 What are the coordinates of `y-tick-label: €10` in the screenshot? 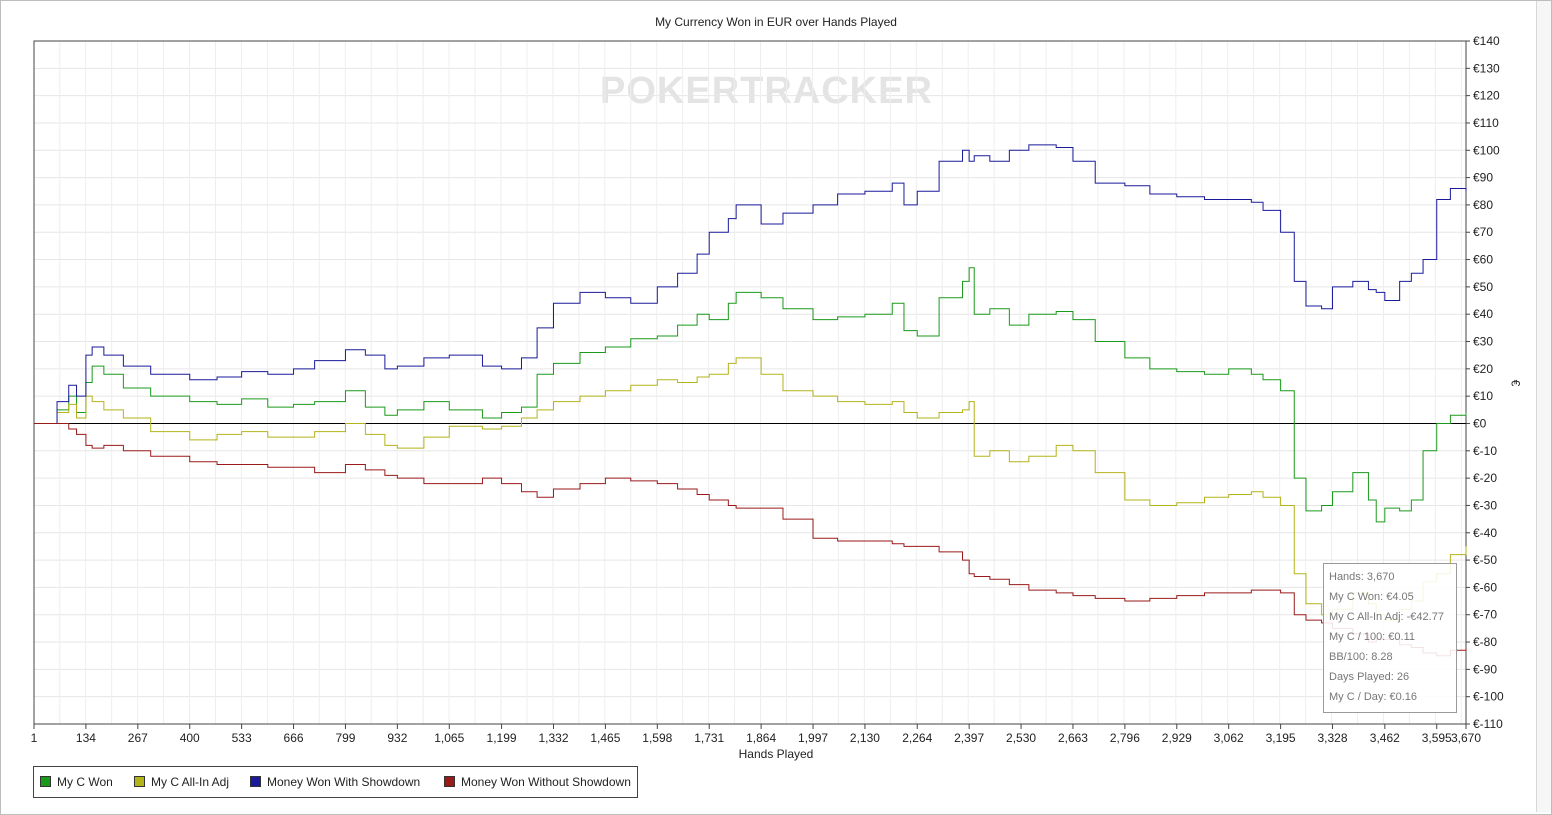 It's located at (1483, 396).